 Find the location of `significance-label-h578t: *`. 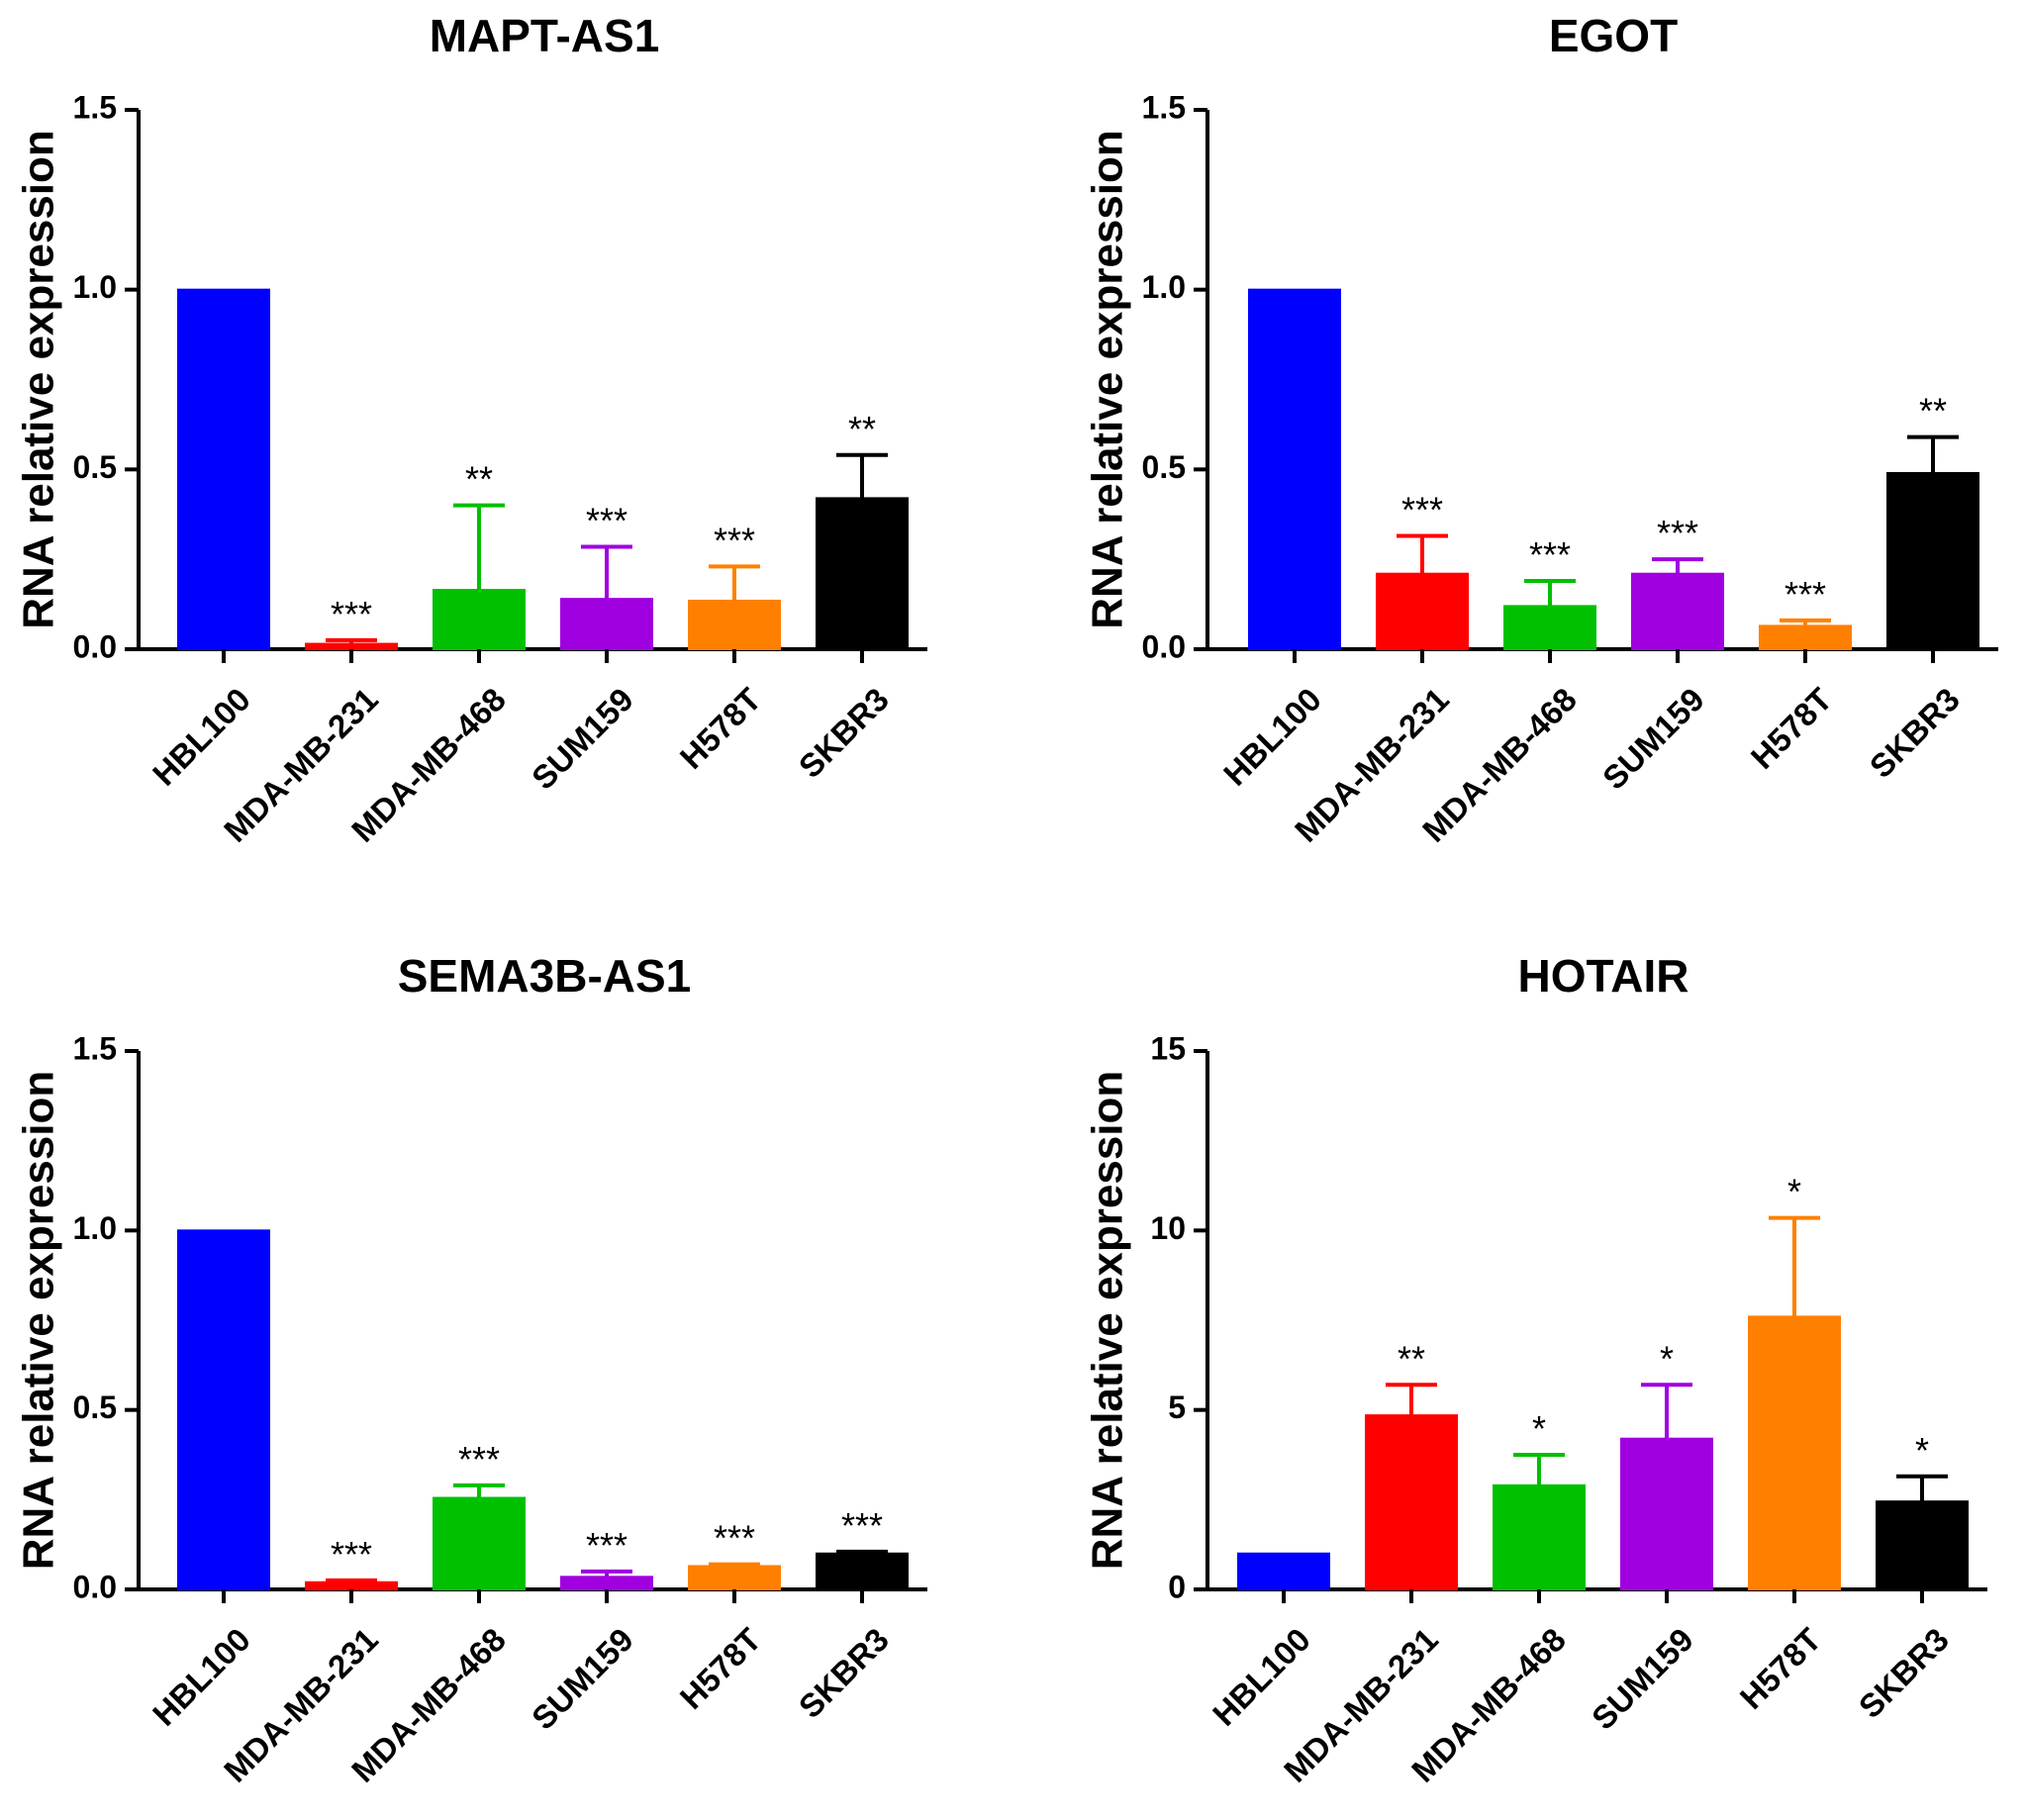

significance-label-h578t: * is located at coordinates (1794, 1192).